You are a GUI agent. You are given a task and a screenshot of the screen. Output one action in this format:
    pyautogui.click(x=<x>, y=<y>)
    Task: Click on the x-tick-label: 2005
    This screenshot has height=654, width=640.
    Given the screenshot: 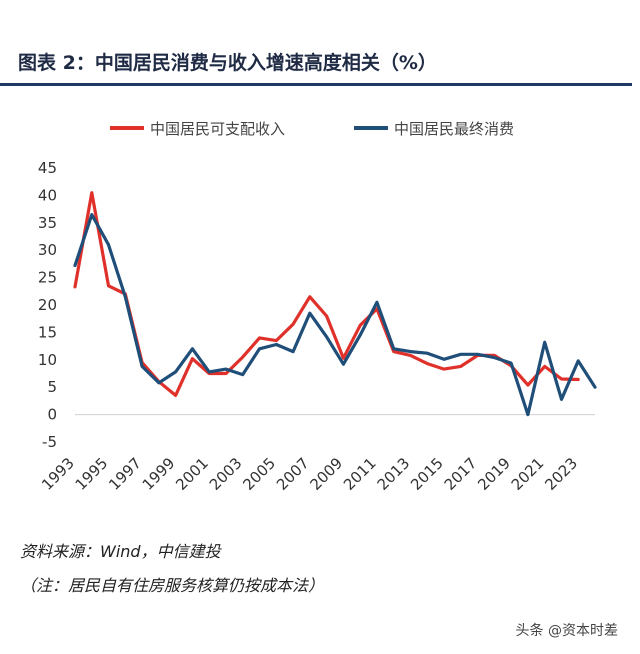 What is the action you would take?
    pyautogui.click(x=259, y=474)
    